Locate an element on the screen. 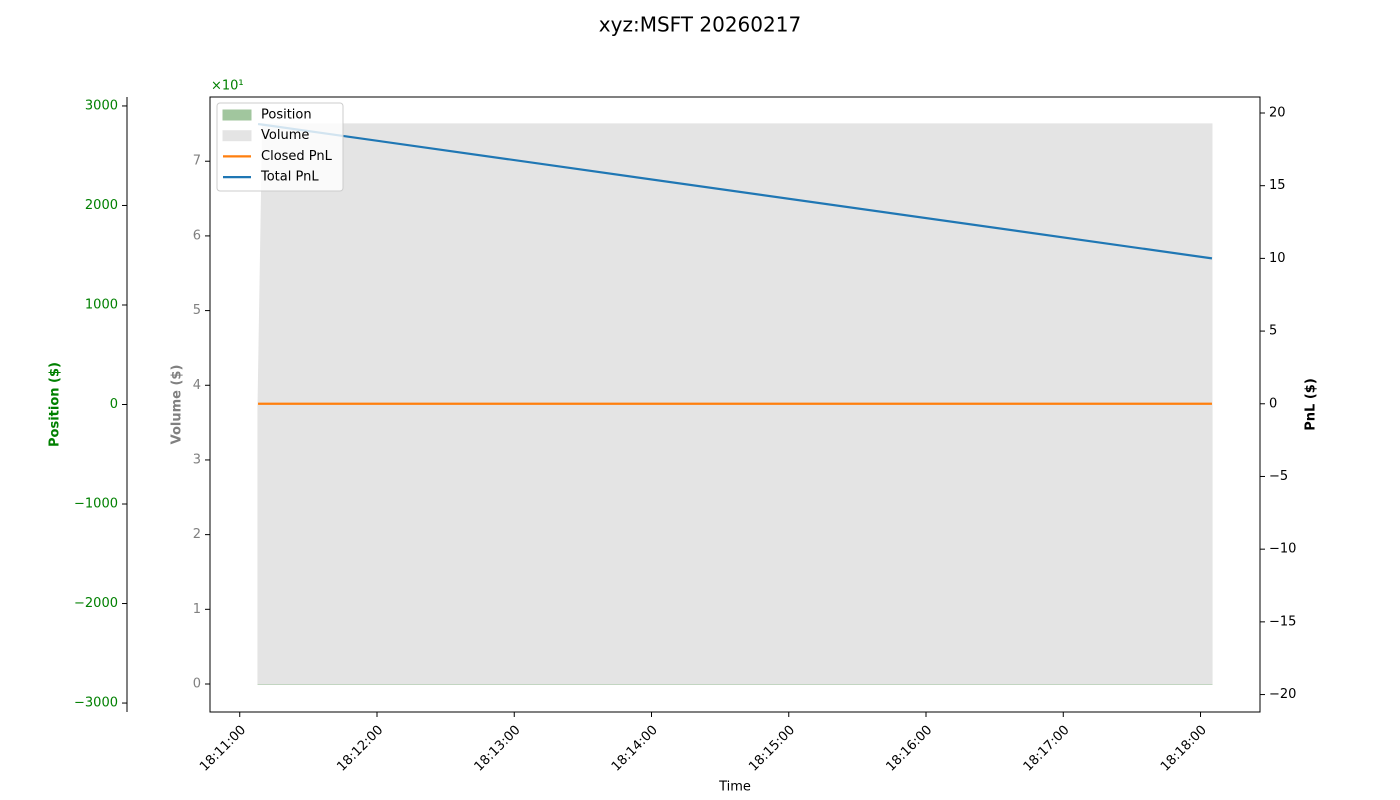  chart-title: xyz:MSFT 20260217 is located at coordinates (700, 25).